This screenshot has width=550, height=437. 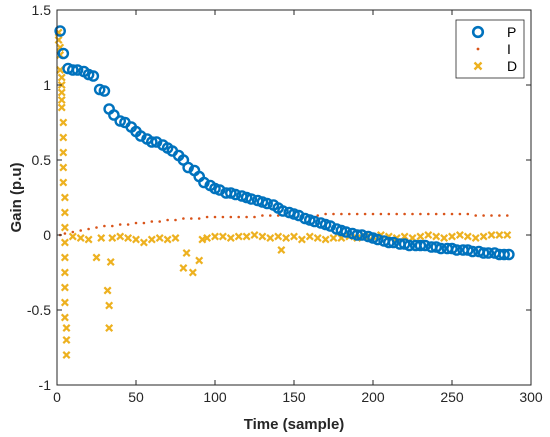 I want to click on legend-p-label: P, so click(x=511, y=32).